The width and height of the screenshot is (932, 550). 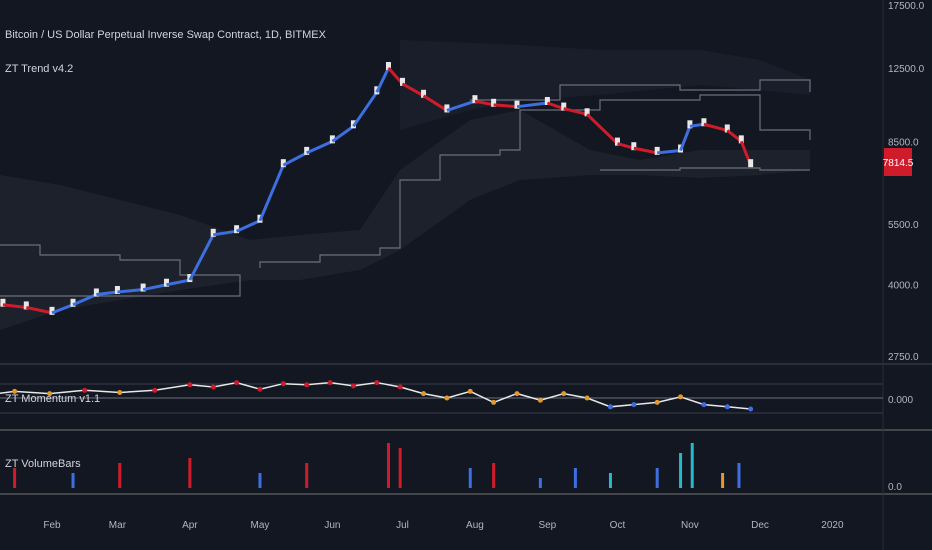 What do you see at coordinates (690, 525) in the screenshot?
I see `time-axis-tick: Nov` at bounding box center [690, 525].